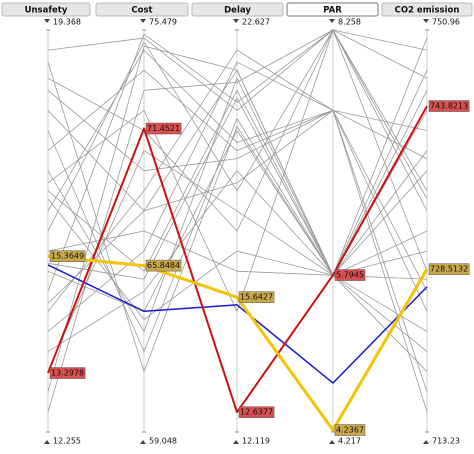 This screenshot has width=474, height=454. I want to click on value-label-text: 728.5132, so click(449, 269).